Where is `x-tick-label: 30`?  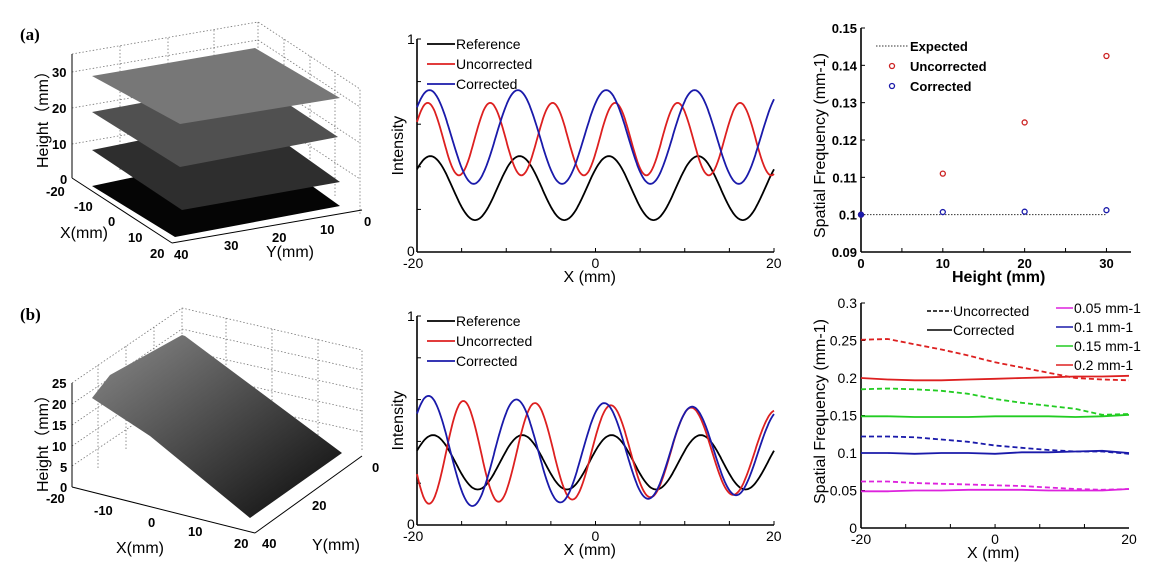 x-tick-label: 30 is located at coordinates (1106, 263).